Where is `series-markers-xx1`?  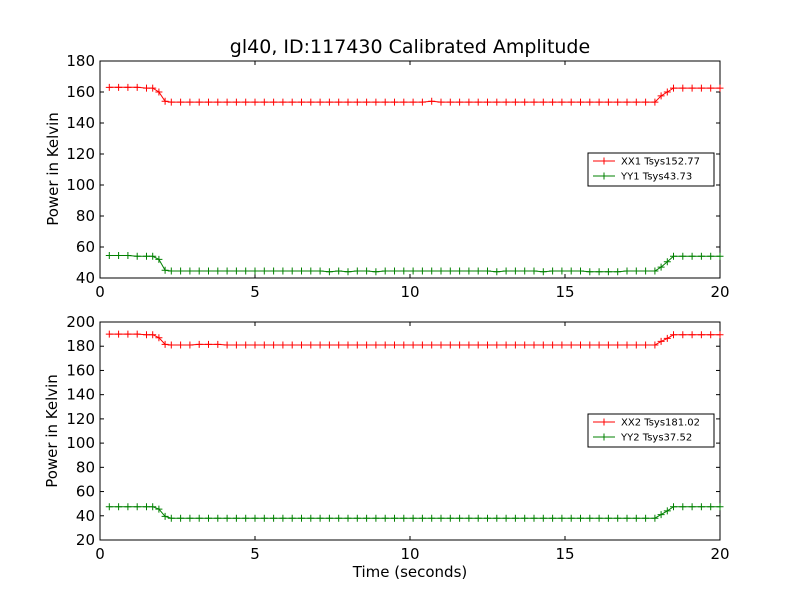
series-markers-xx1 is located at coordinates (414, 94).